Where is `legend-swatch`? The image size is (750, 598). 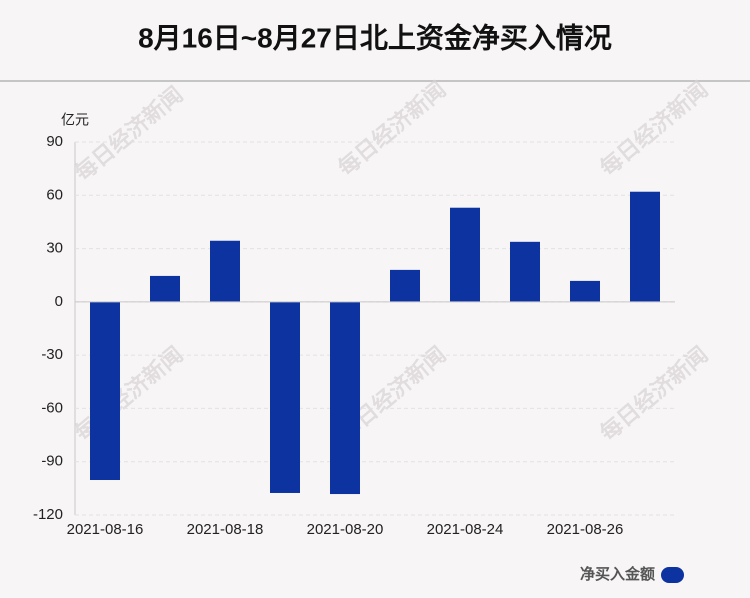
legend-swatch is located at coordinates (672, 575).